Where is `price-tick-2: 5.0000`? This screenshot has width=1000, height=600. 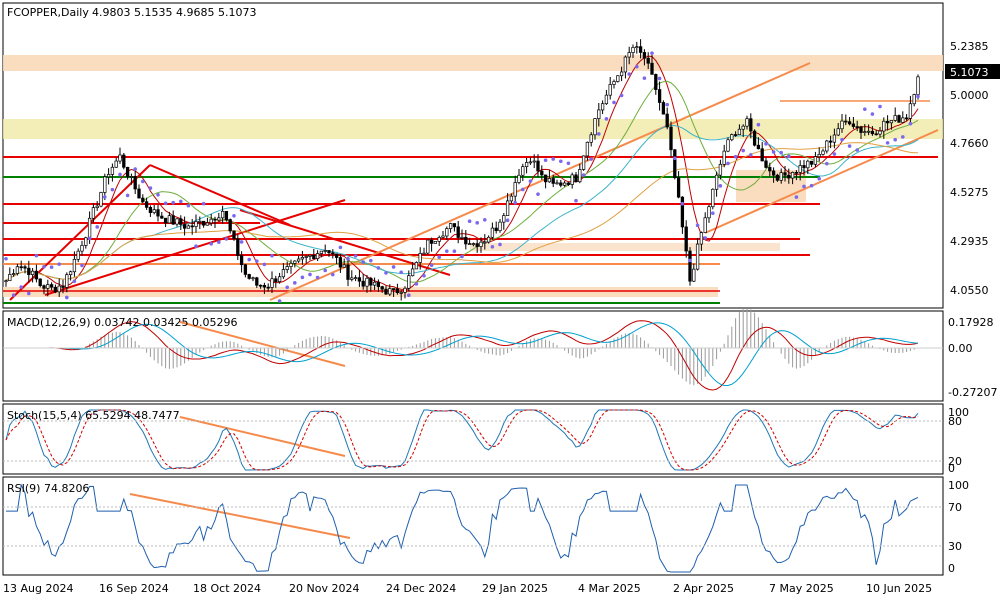 price-tick-2: 5.0000 is located at coordinates (969, 95).